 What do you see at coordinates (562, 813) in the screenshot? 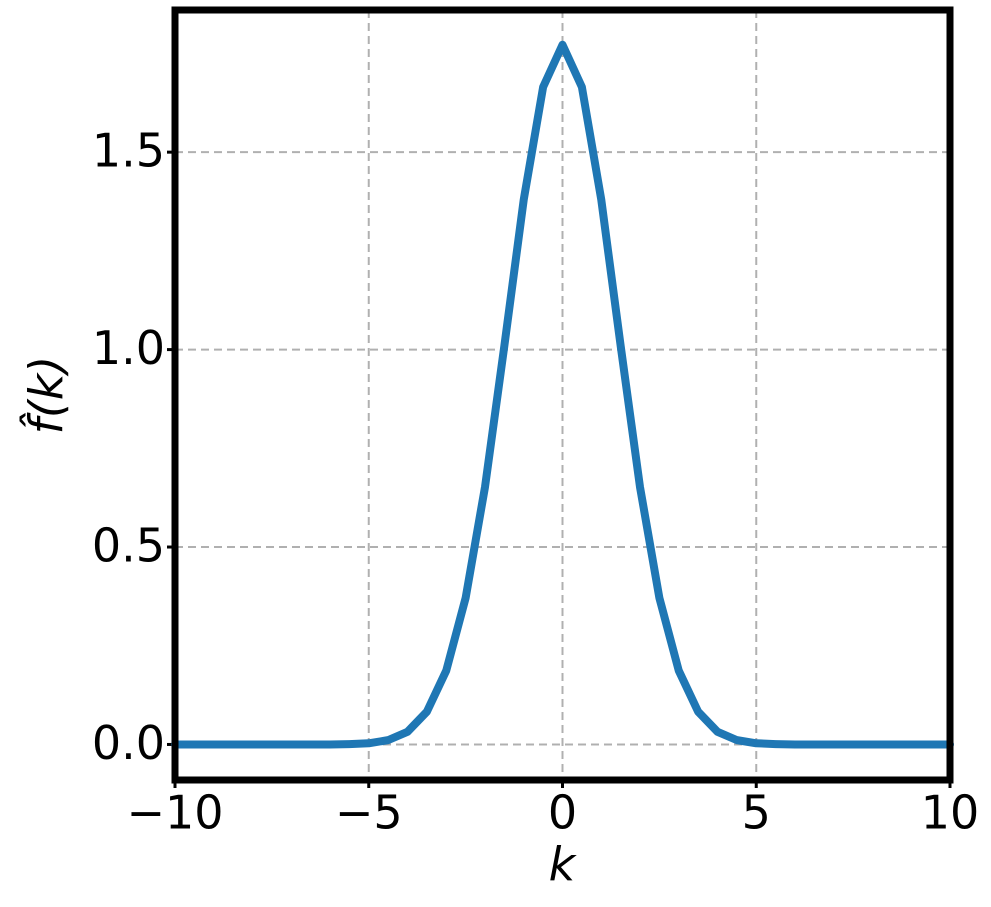
I see `x-tick-label: 0` at bounding box center [562, 813].